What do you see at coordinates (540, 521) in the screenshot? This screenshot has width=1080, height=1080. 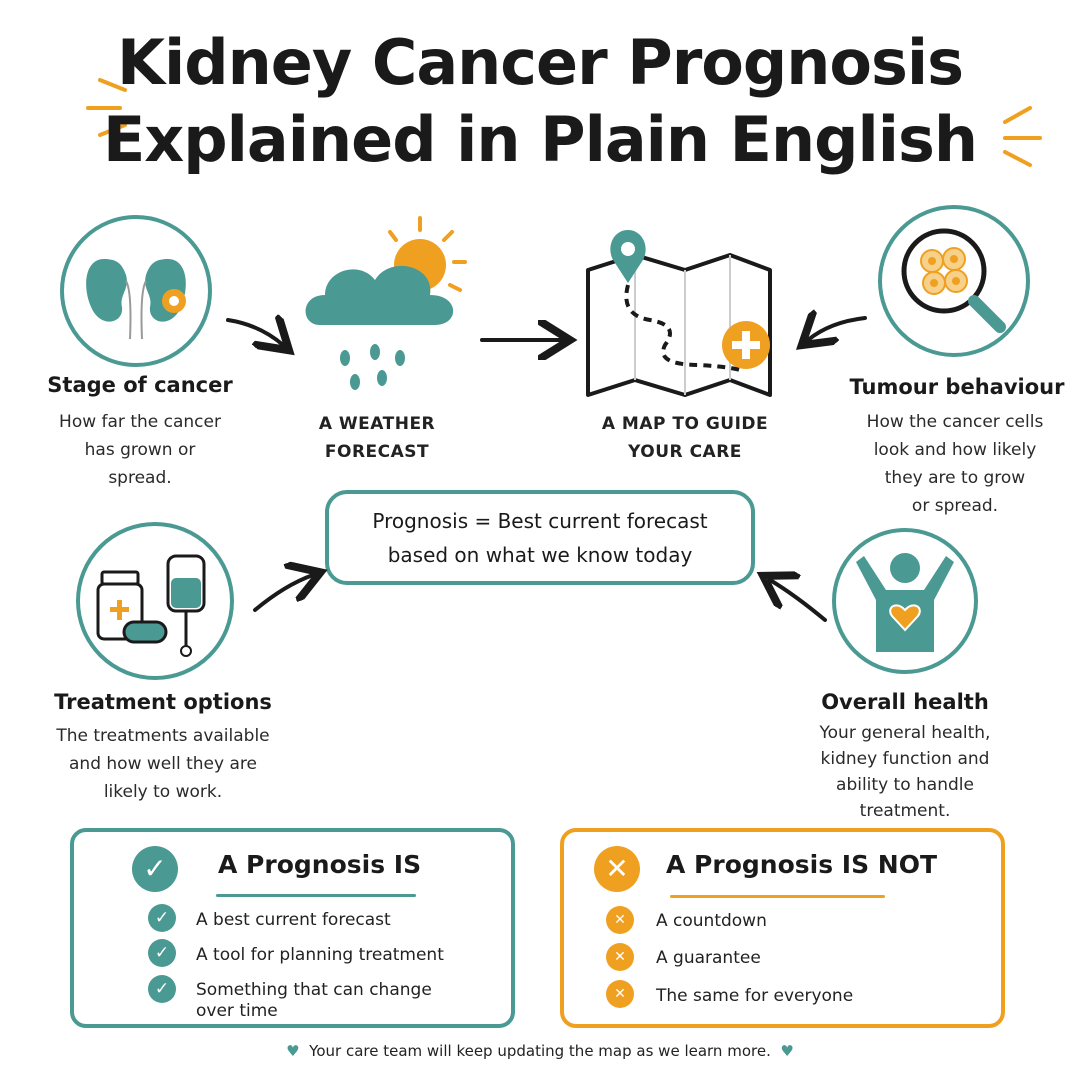 I see `definition-line: Prognosis = Best current forecast` at bounding box center [540, 521].